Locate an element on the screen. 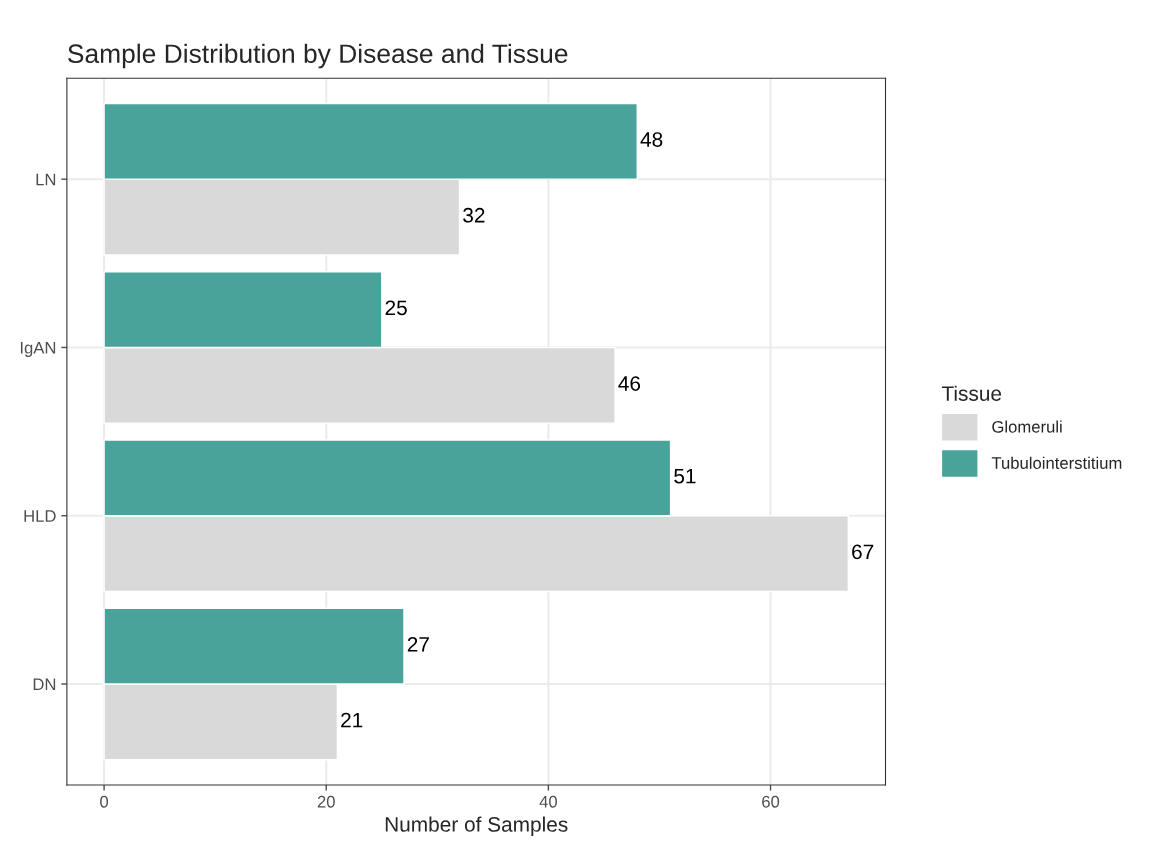 The width and height of the screenshot is (1153, 850). data-label: 32 is located at coordinates (474, 215).